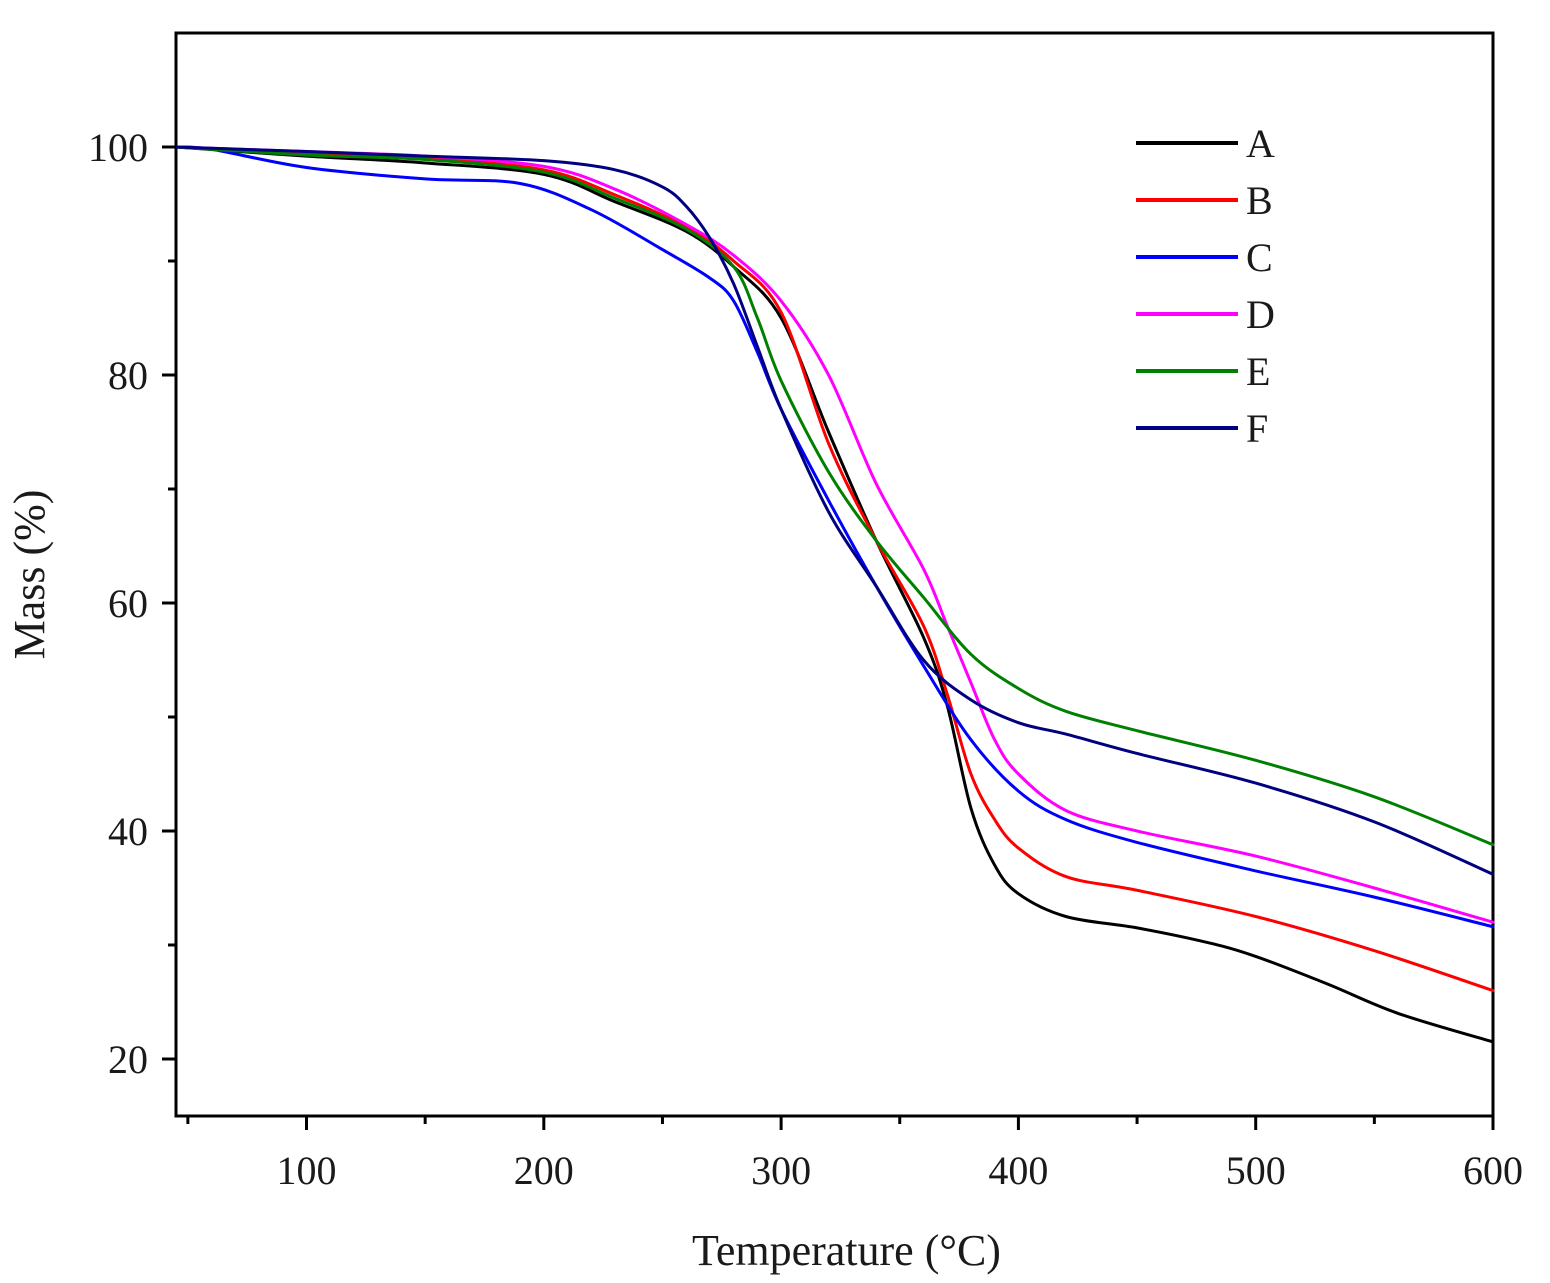 This screenshot has width=1550, height=1283. I want to click on y-tick-label: 60, so click(128, 603).